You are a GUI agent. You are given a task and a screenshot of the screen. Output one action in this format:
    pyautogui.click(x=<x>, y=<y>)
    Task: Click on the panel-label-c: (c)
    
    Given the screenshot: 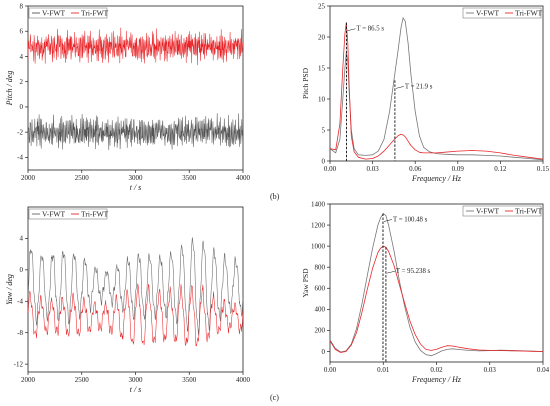 What is the action you would take?
    pyautogui.click(x=274, y=397)
    